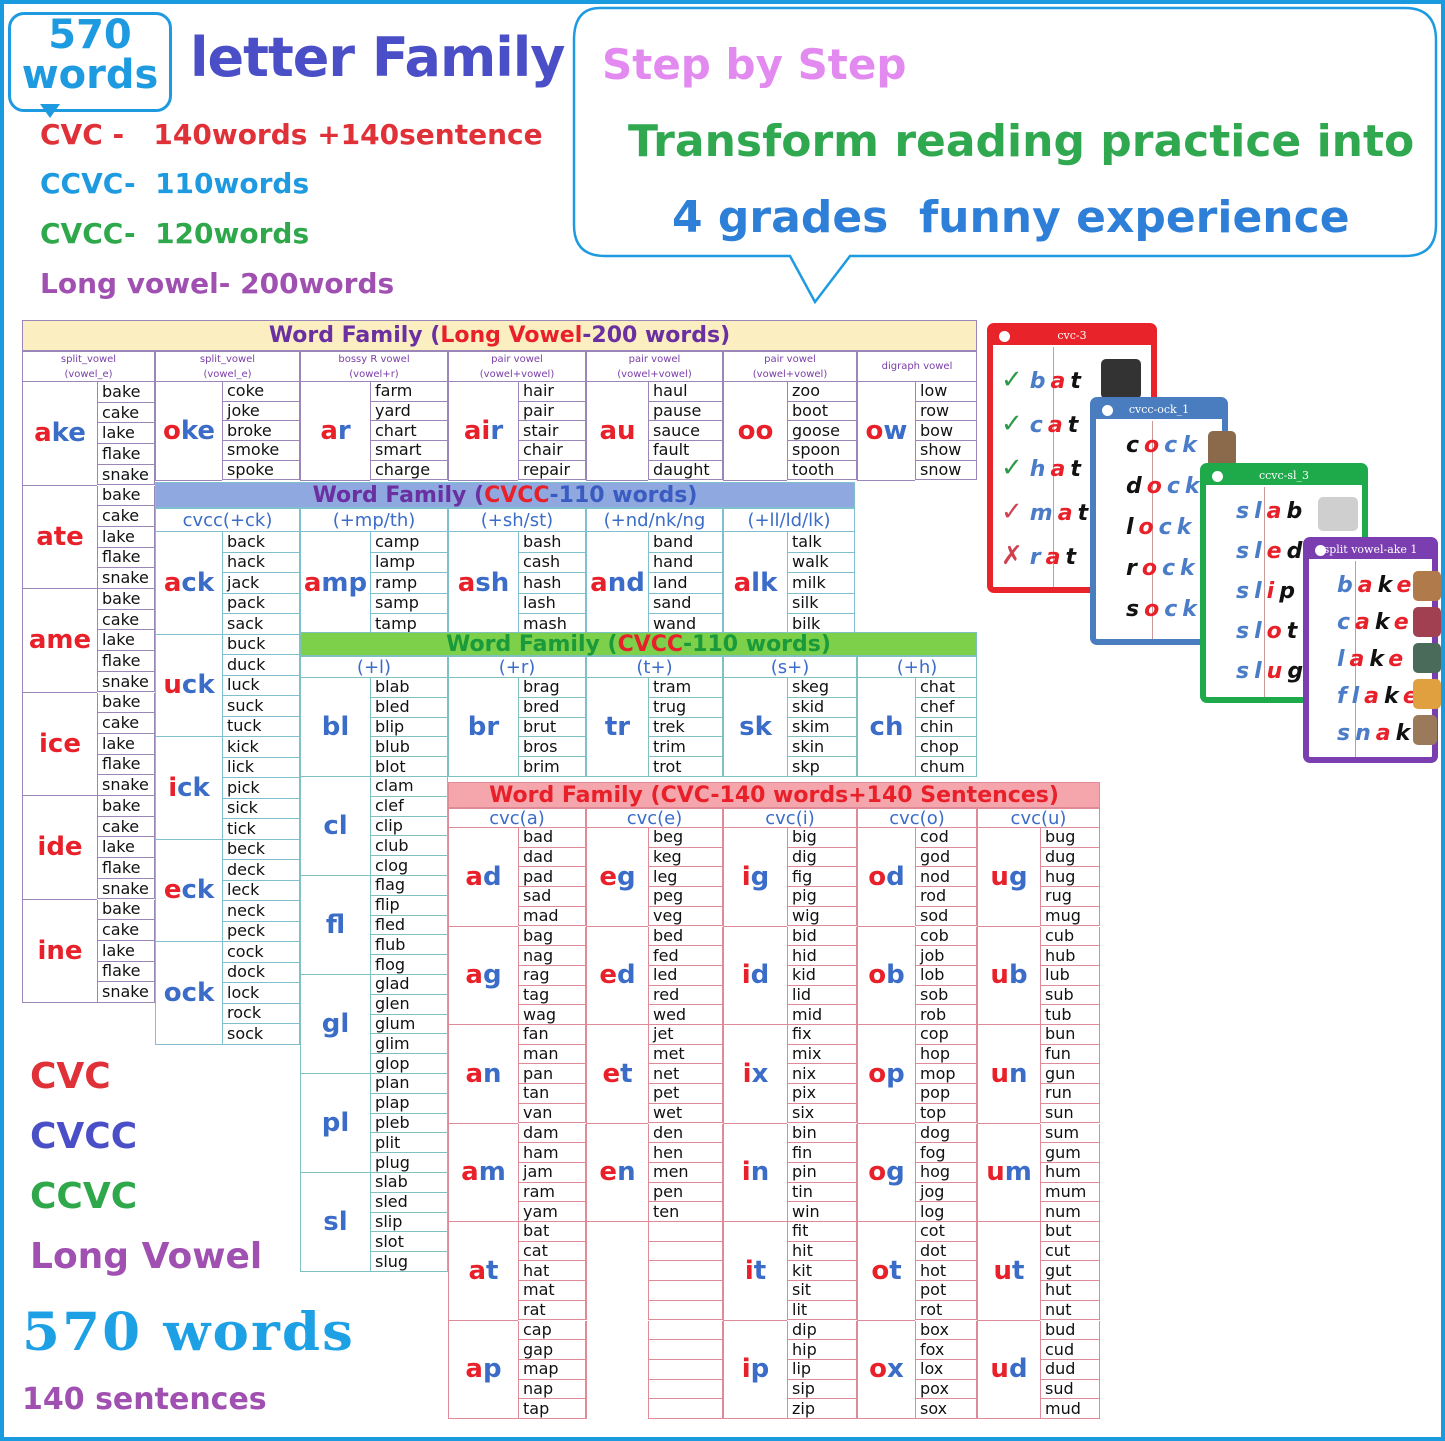 This screenshot has height=1441, width=1445. I want to click on cake-picture, so click(1427, 622).